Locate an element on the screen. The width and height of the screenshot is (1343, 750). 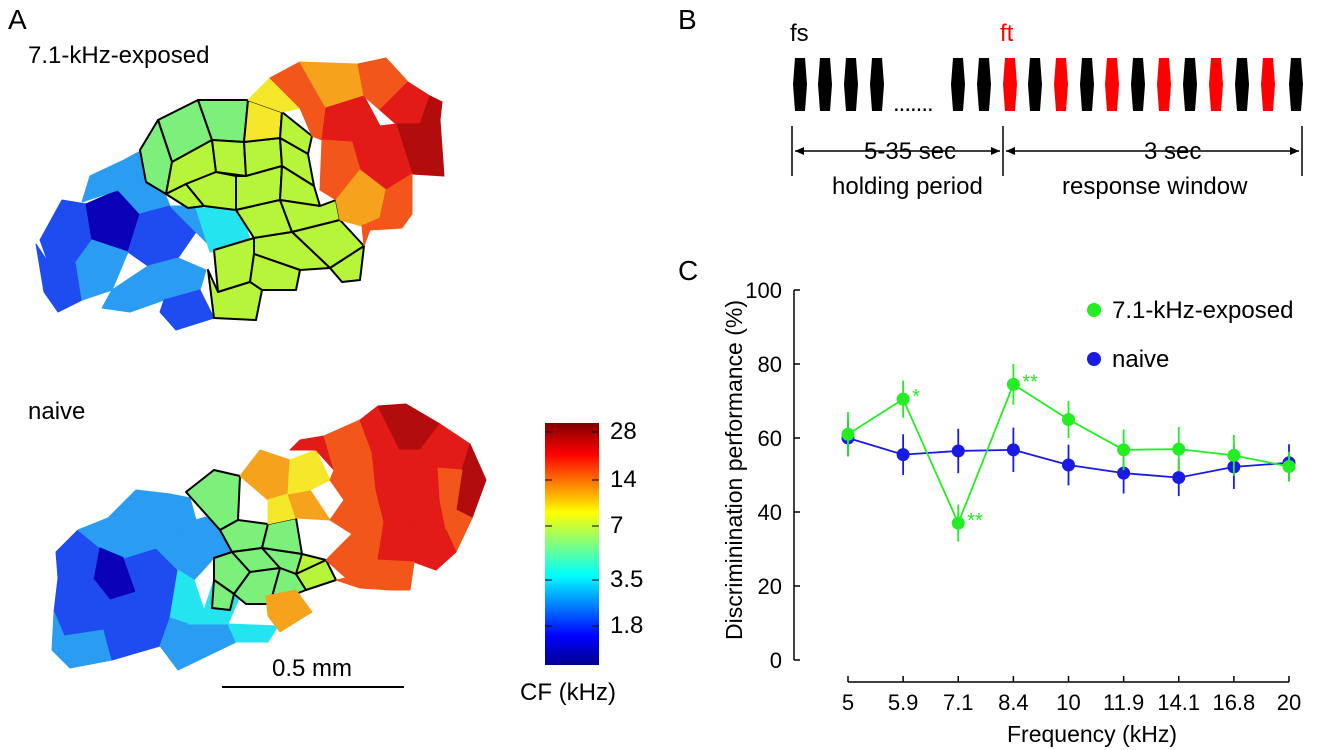
colorbar is located at coordinates (572, 544).